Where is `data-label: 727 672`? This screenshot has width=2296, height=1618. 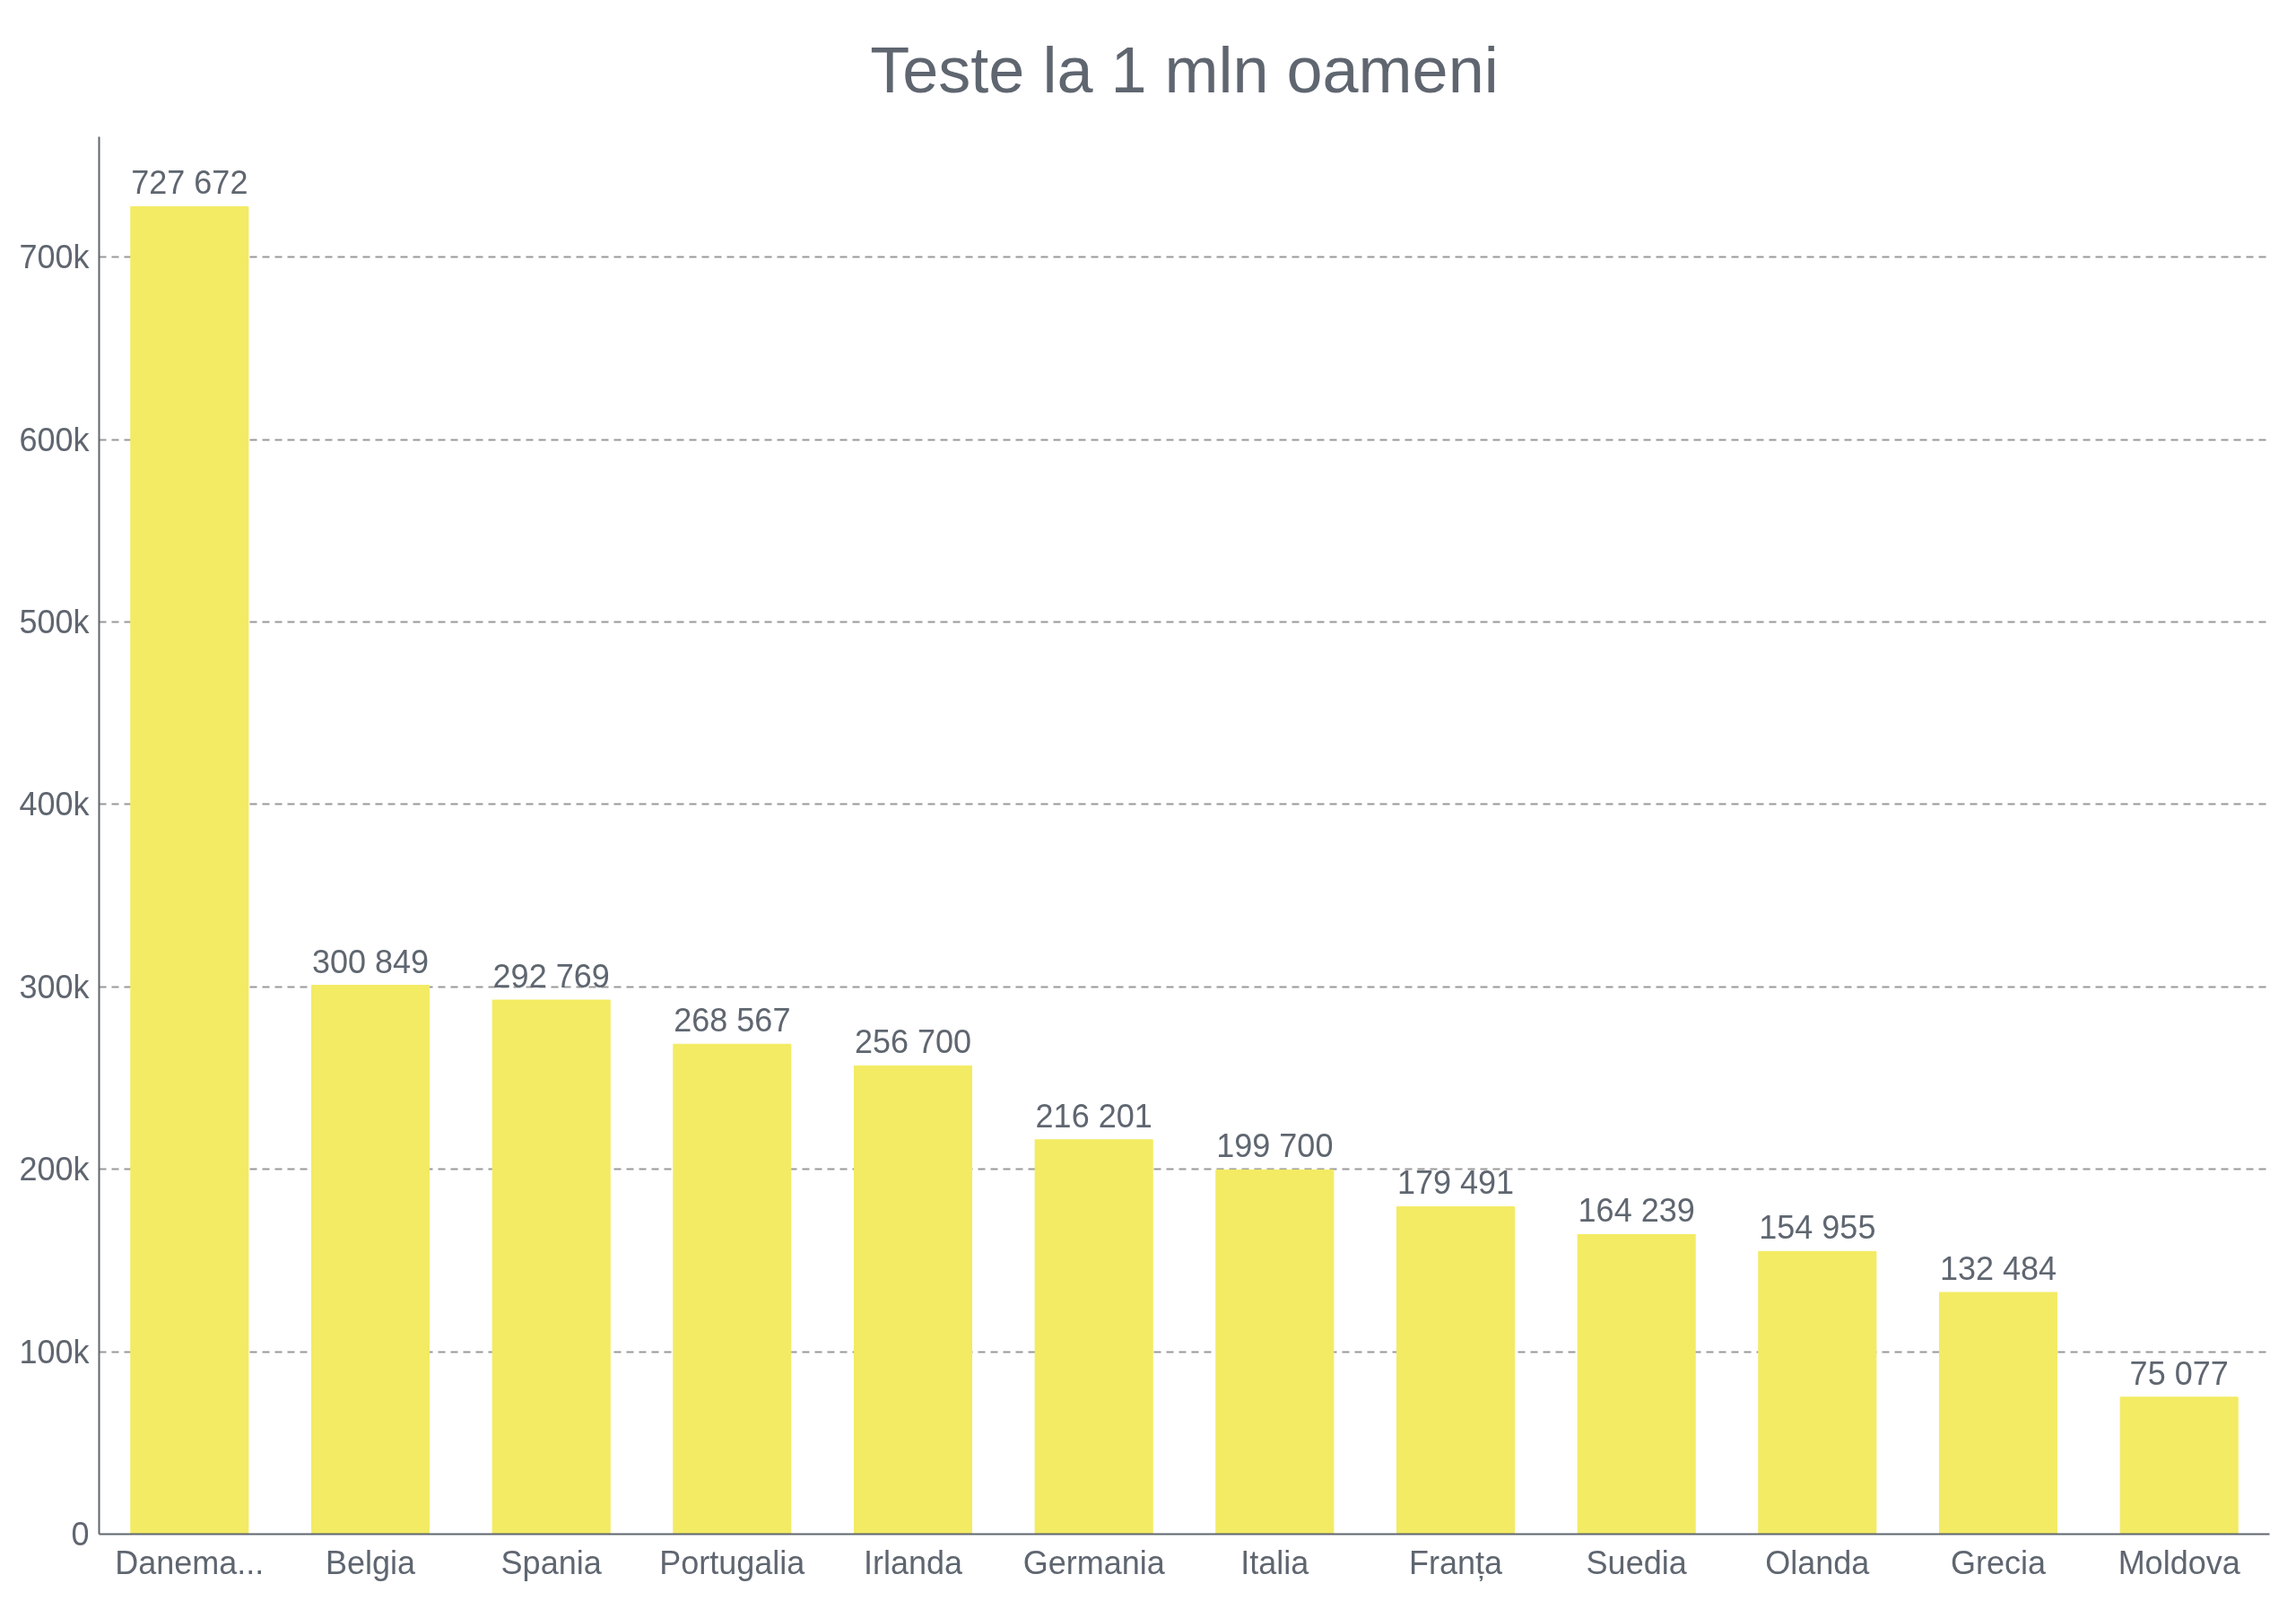
data-label: 727 672 is located at coordinates (189, 183).